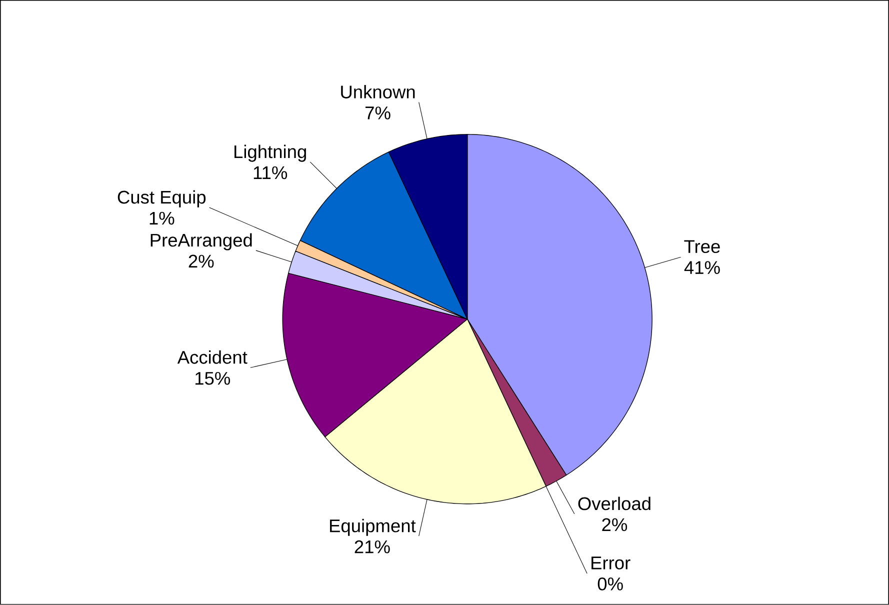 This screenshot has height=605, width=889. What do you see at coordinates (162, 218) in the screenshot?
I see `data-label: 1%` at bounding box center [162, 218].